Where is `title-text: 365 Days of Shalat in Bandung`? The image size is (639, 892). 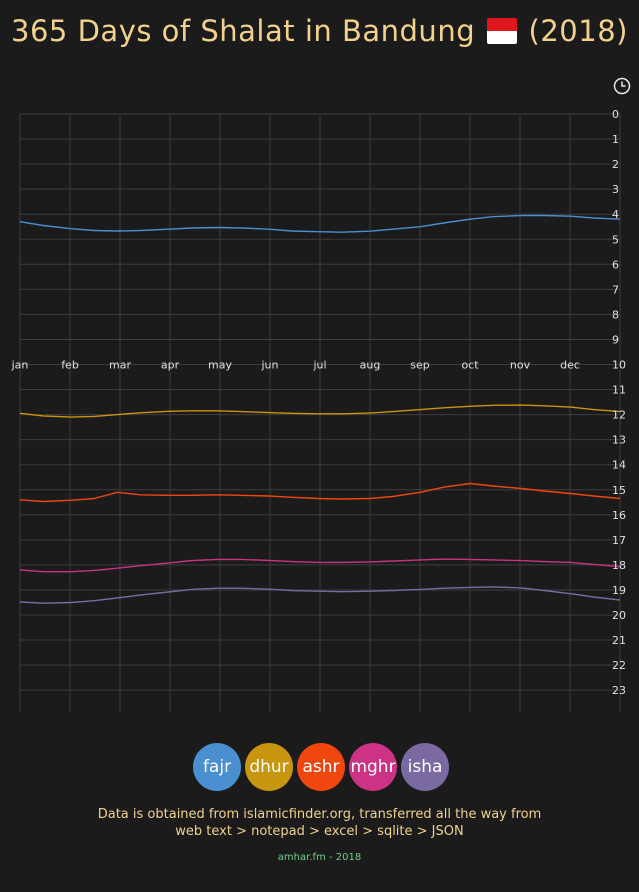
title-text: 365 Days of Shalat in Bandung is located at coordinates (243, 31).